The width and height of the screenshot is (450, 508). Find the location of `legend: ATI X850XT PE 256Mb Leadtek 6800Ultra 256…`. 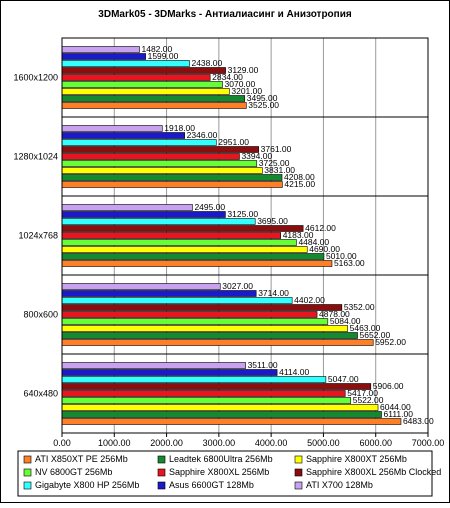

legend: ATI X850XT PE 256Mb Leadtek 6800Ultra 256… is located at coordinates (229, 473).